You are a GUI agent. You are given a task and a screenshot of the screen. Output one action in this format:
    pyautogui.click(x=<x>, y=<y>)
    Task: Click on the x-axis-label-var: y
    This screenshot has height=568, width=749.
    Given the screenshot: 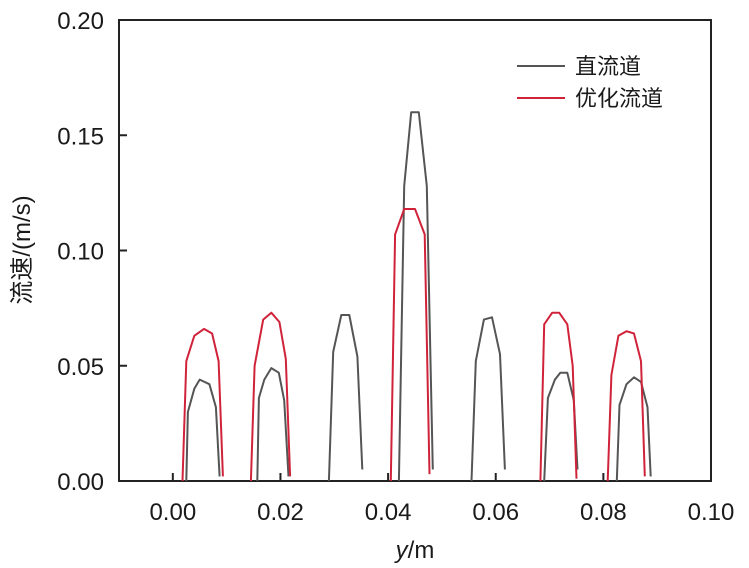 What is the action you would take?
    pyautogui.click(x=402, y=550)
    